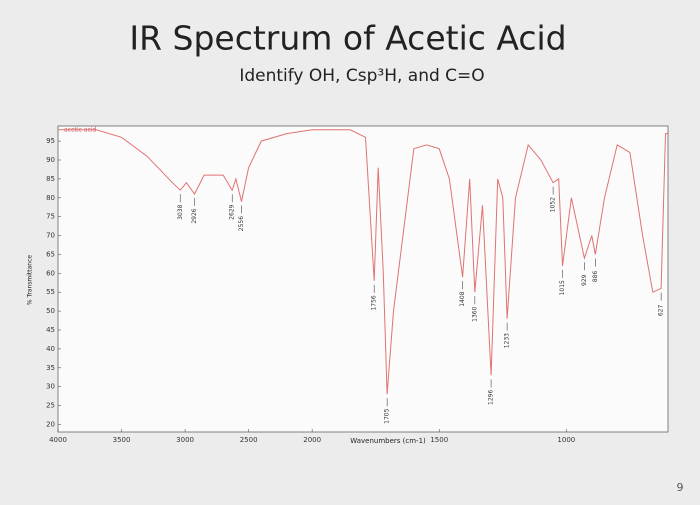 The height and width of the screenshot is (505, 700). What do you see at coordinates (50, 179) in the screenshot?
I see `y-tick-label: 85` at bounding box center [50, 179].